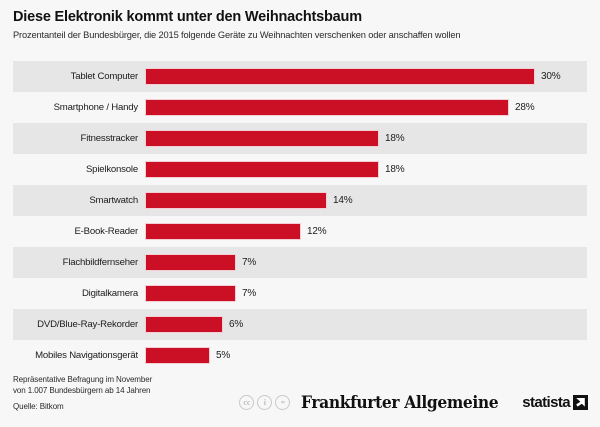 Image resolution: width=600 pixels, height=427 pixels. Describe the element at coordinates (366, 231) in the screenshot. I see `bar-track: 12%` at that location.